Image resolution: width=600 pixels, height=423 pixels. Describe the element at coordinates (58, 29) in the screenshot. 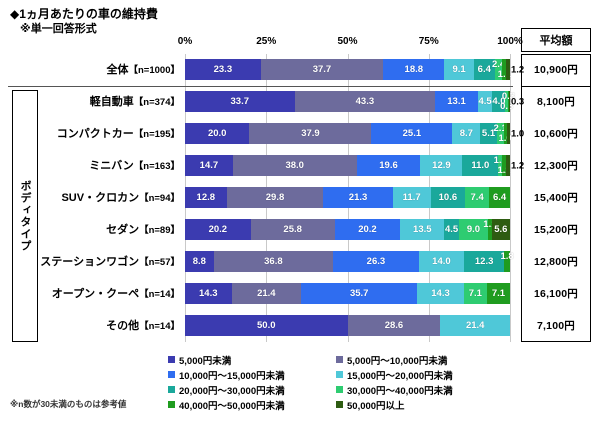

I see `page-subtitle: ※単一回答形式` at that location.